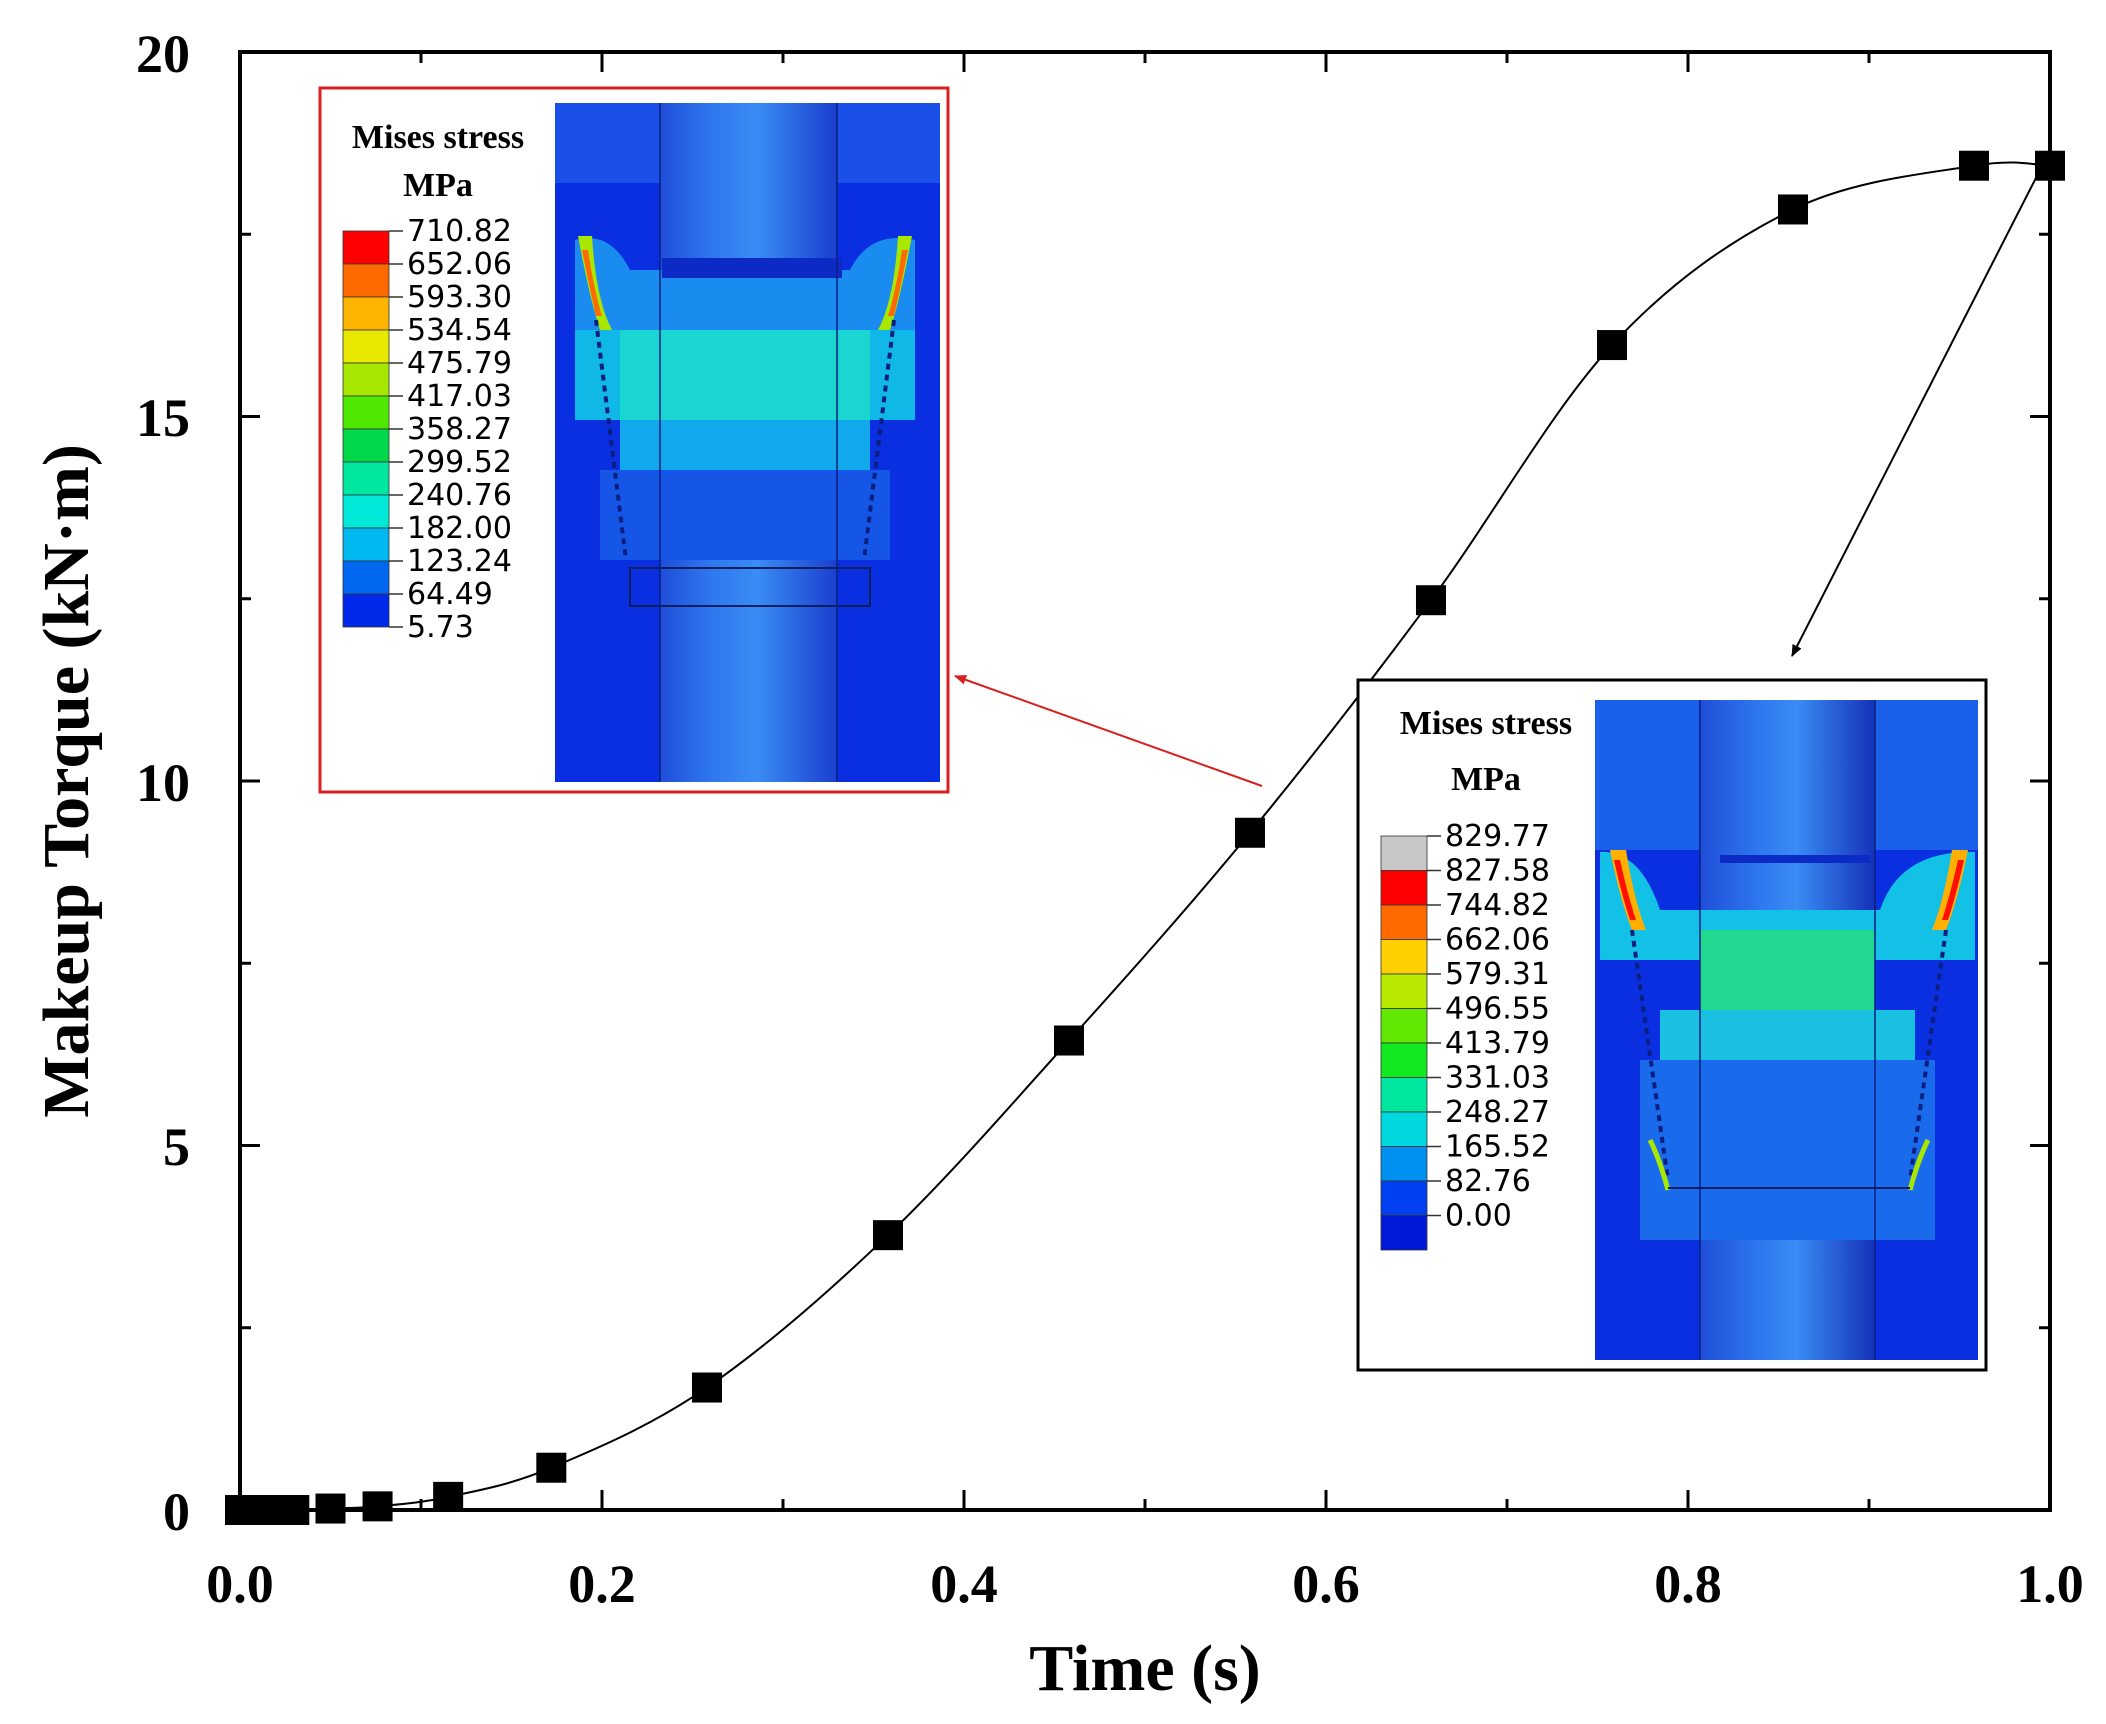 This screenshot has width=2106, height=1724. What do you see at coordinates (176, 1147) in the screenshot?
I see `y-tick-label: 5` at bounding box center [176, 1147].